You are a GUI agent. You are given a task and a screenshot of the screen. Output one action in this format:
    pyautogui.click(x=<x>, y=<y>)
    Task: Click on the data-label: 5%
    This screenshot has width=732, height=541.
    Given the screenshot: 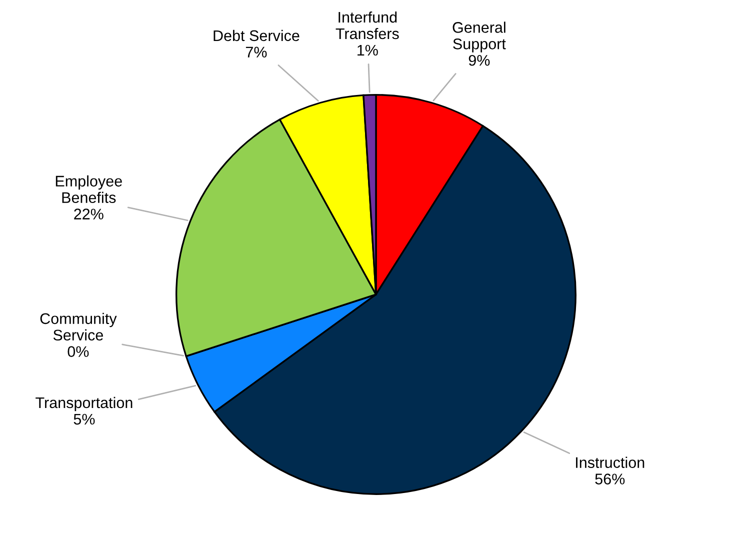 What is the action you would take?
    pyautogui.click(x=84, y=419)
    